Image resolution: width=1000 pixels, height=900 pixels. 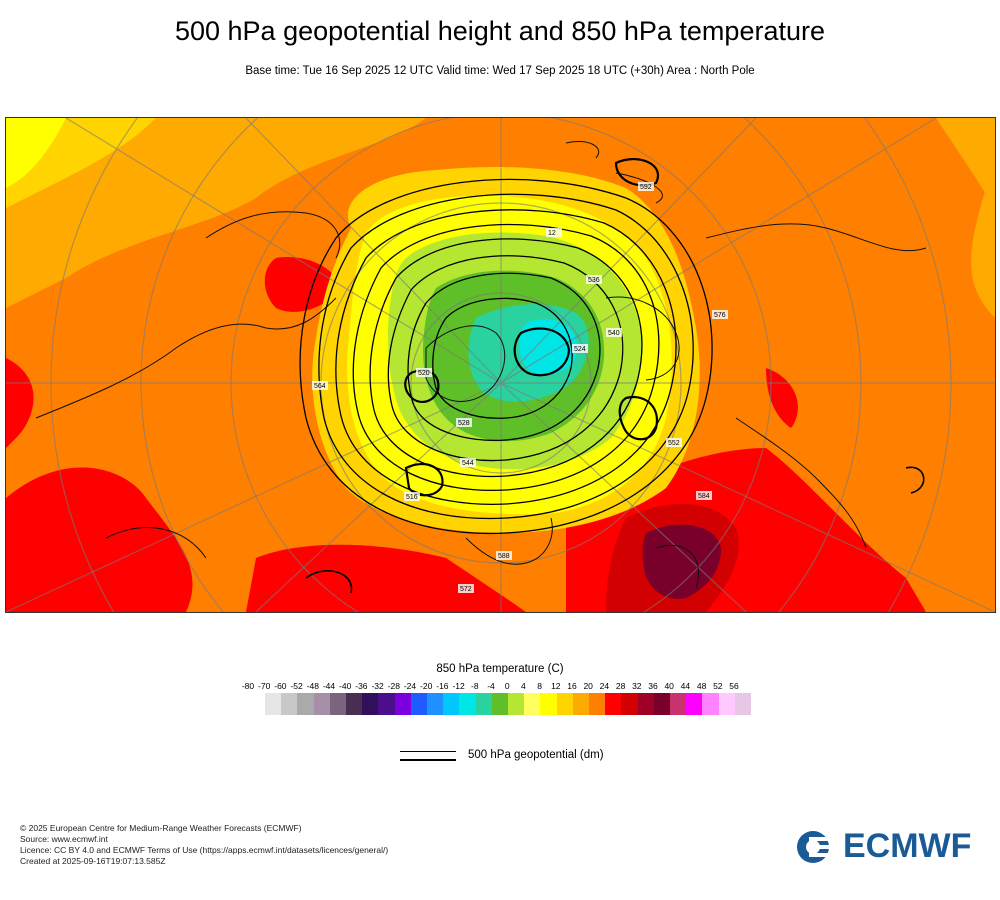 I want to click on legend-tick-label: 44, so click(x=685, y=686).